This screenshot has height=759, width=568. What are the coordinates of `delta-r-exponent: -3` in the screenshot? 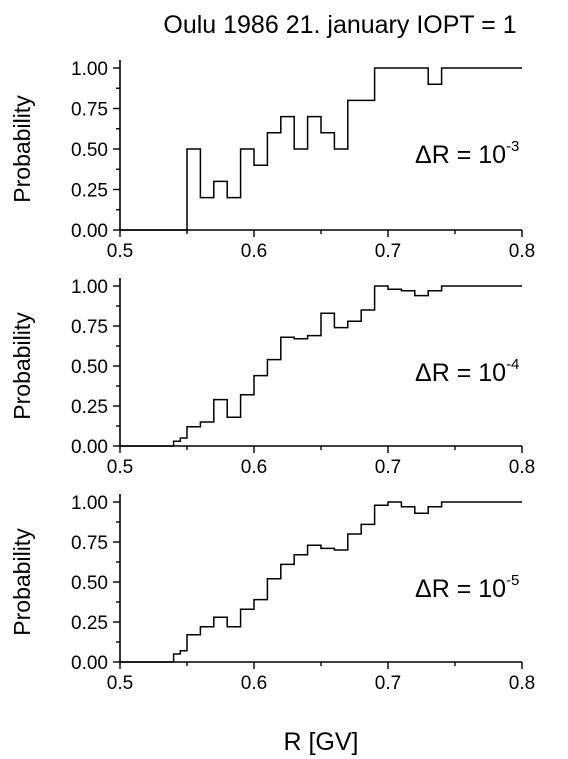 It's located at (512, 146).